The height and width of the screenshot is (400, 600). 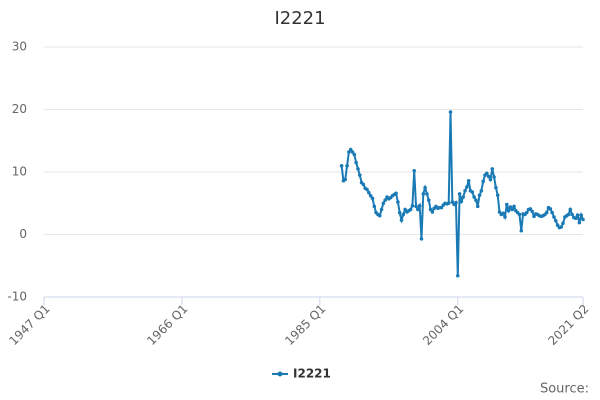 I want to click on legend-label: I2221, so click(x=312, y=374).